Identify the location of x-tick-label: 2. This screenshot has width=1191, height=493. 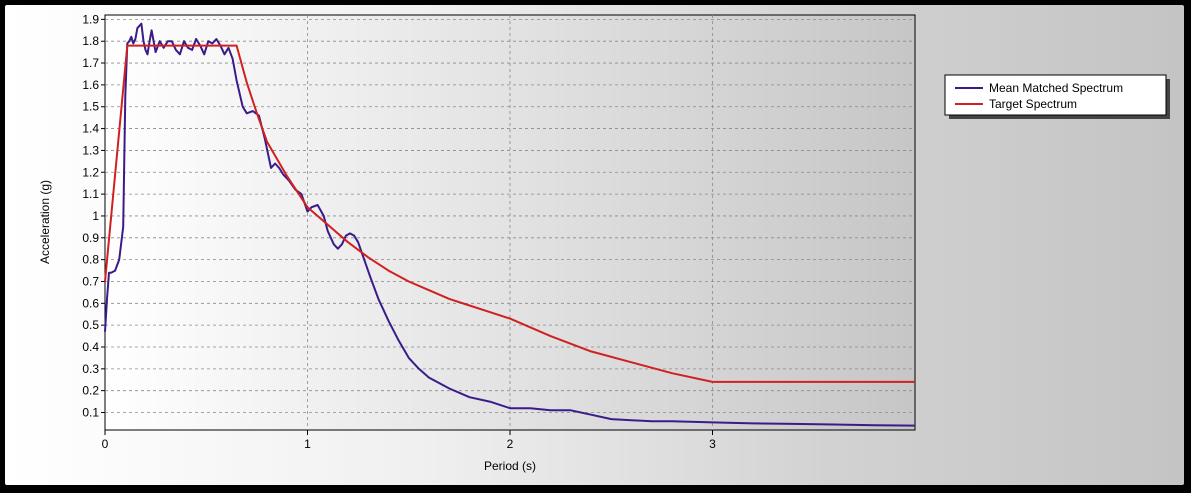
(510, 444).